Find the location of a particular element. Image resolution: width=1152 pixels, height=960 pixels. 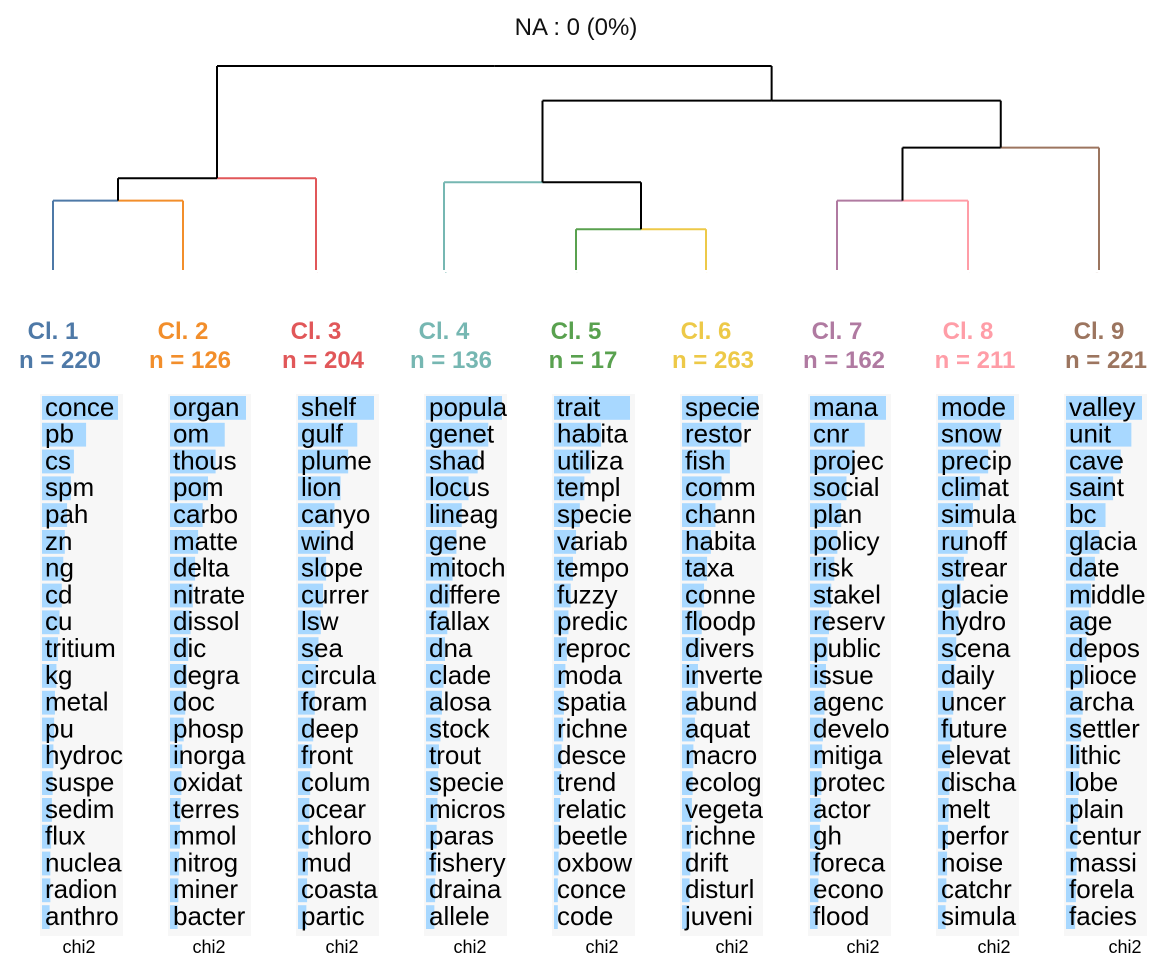

term-label: relatic is located at coordinates (591, 809).